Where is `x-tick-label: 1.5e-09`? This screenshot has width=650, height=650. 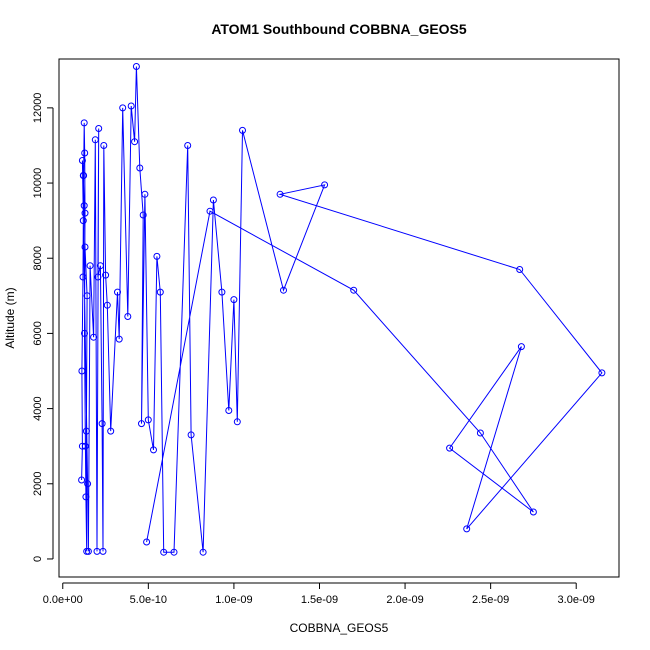 x-tick-label: 1.5e-09 is located at coordinates (319, 600).